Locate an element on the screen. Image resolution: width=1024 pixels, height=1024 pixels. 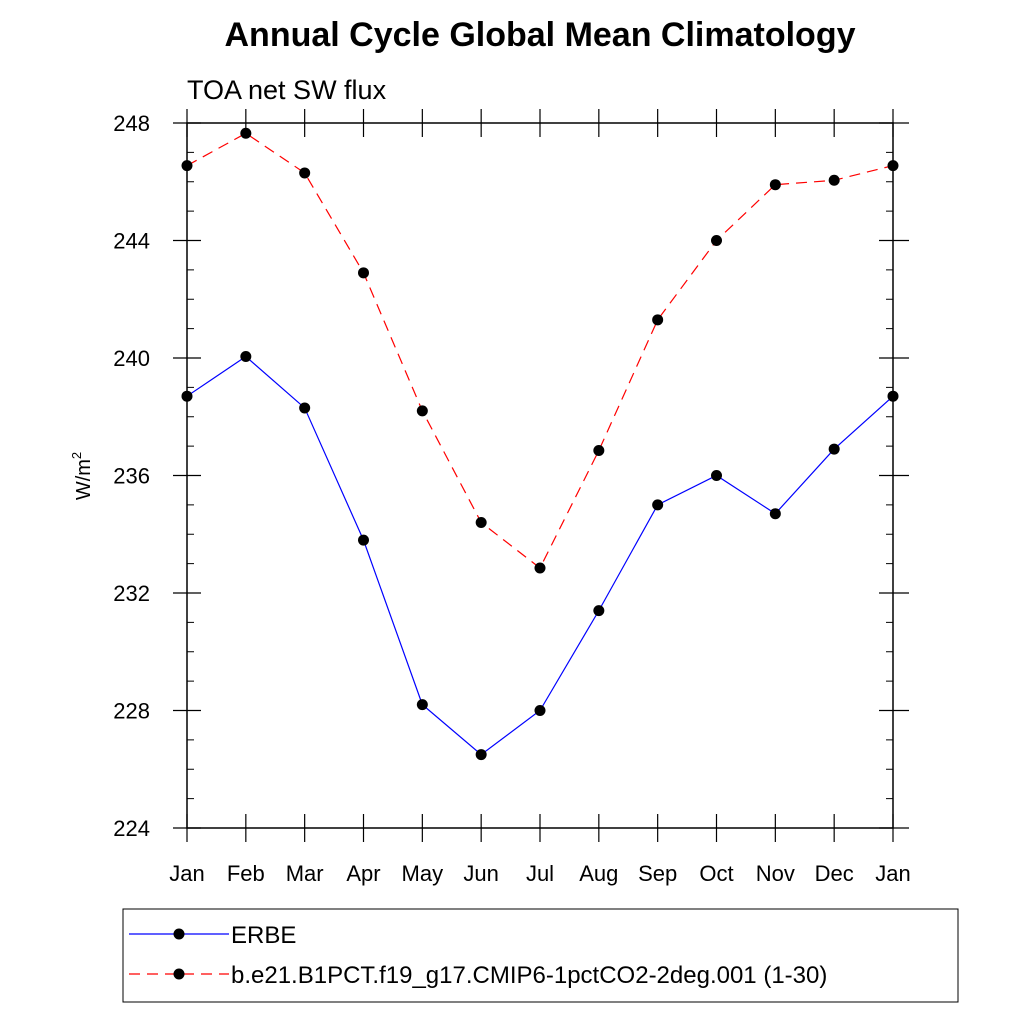
y-tick-label: 240 is located at coordinates (131, 358).